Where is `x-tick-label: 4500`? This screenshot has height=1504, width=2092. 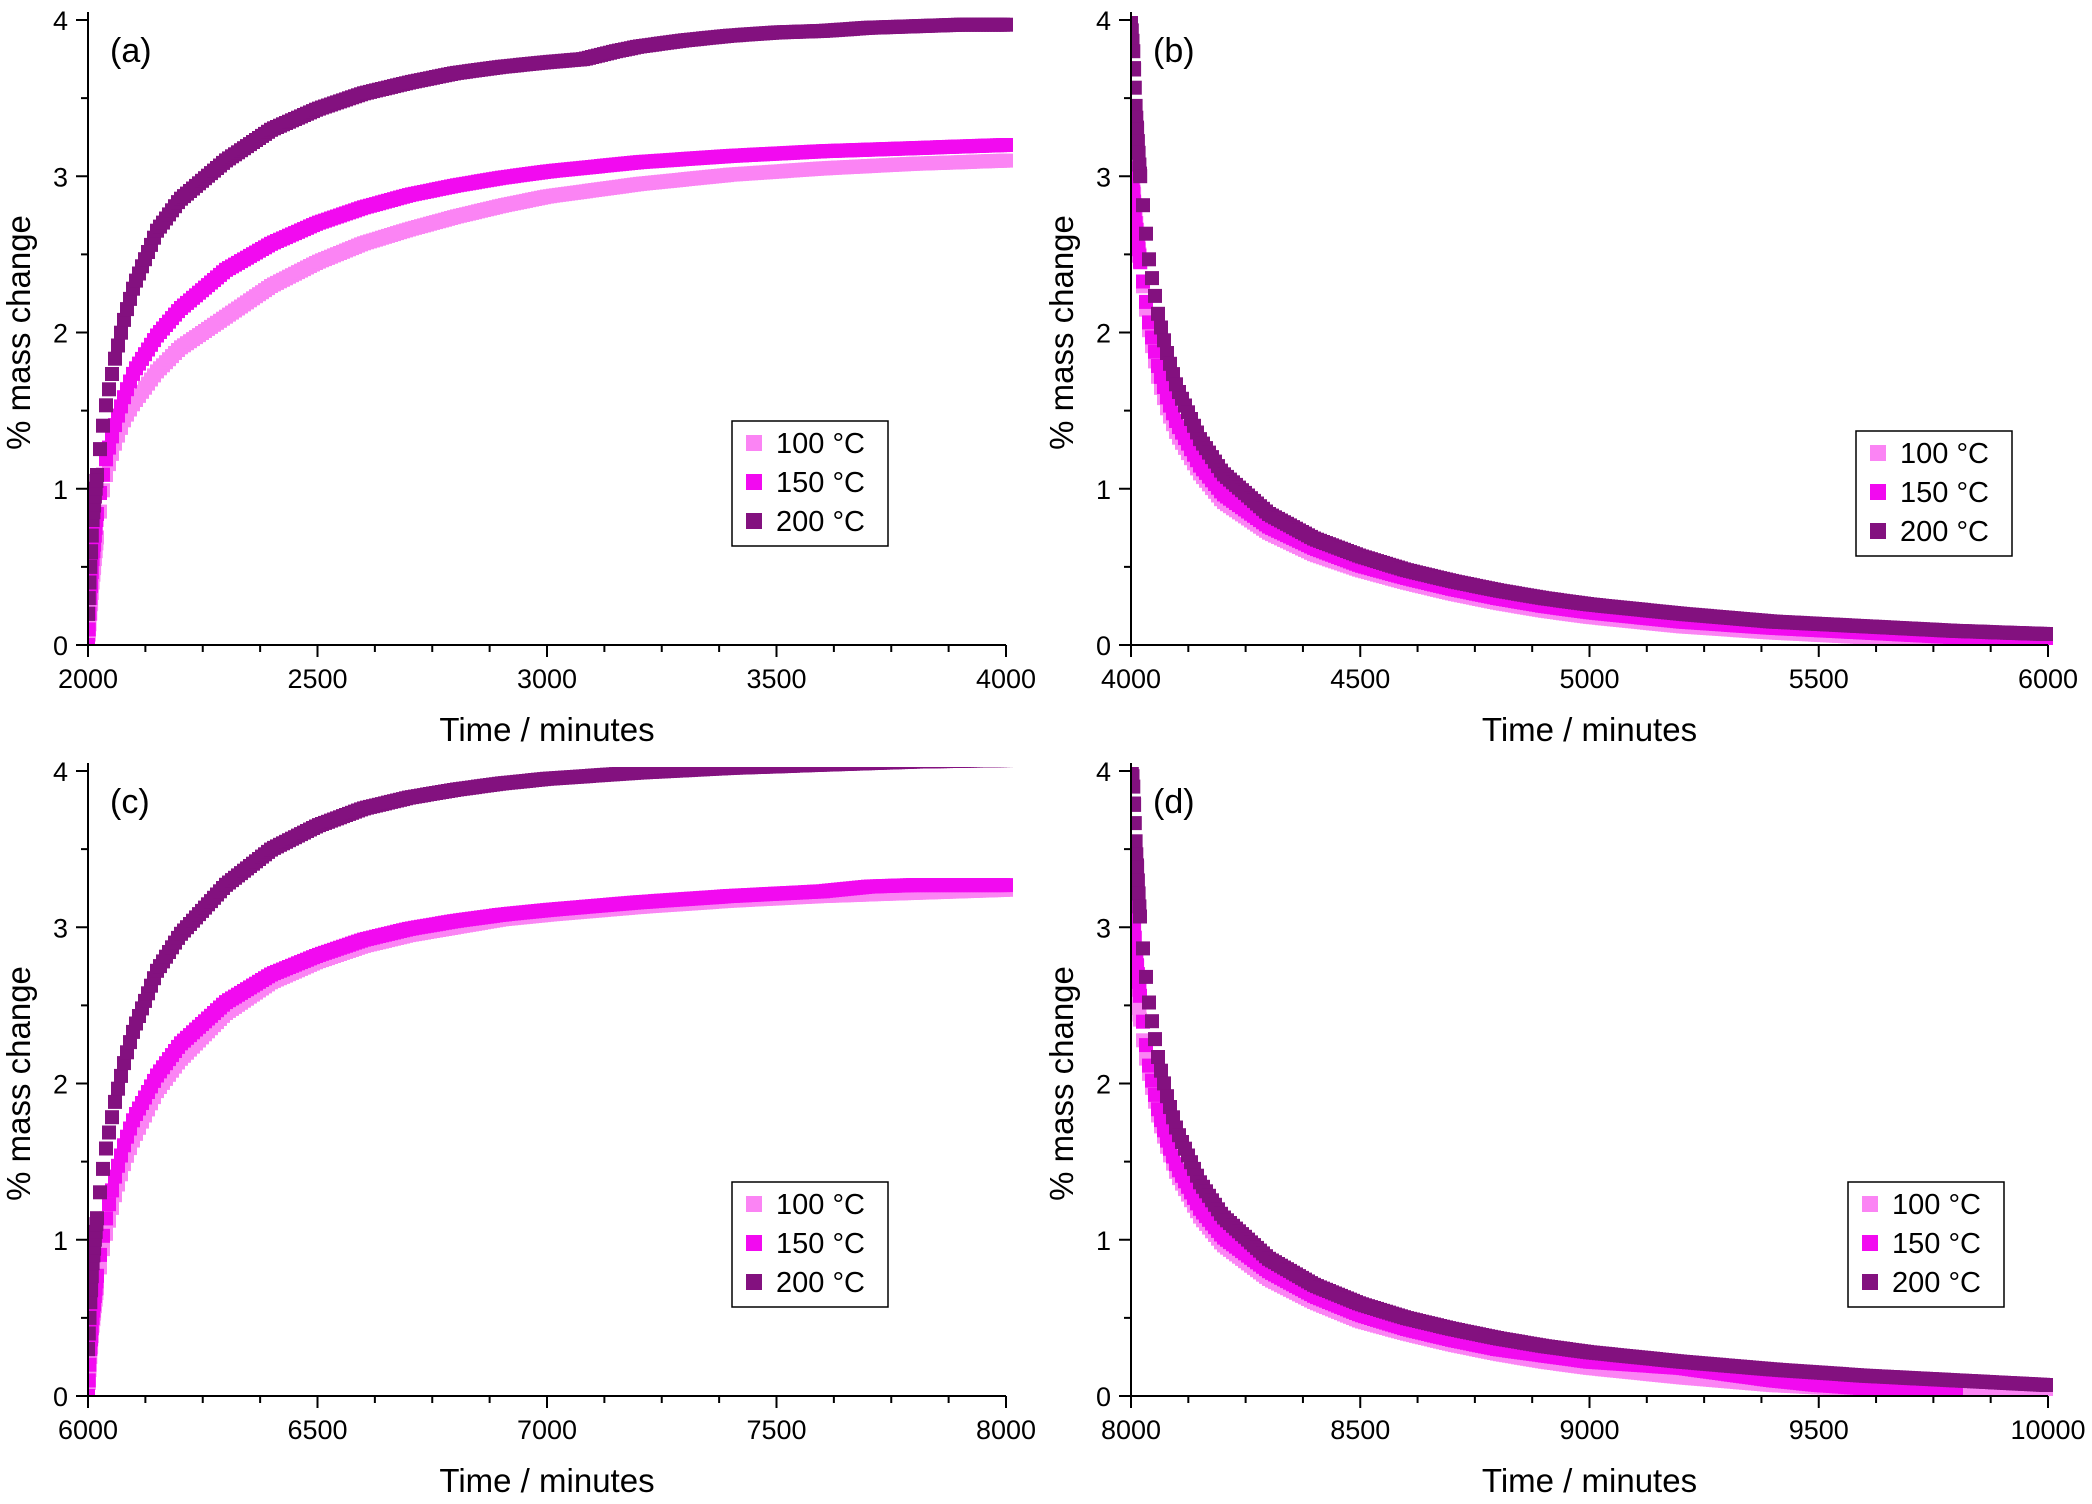
x-tick-label: 4500 is located at coordinates (1360, 679).